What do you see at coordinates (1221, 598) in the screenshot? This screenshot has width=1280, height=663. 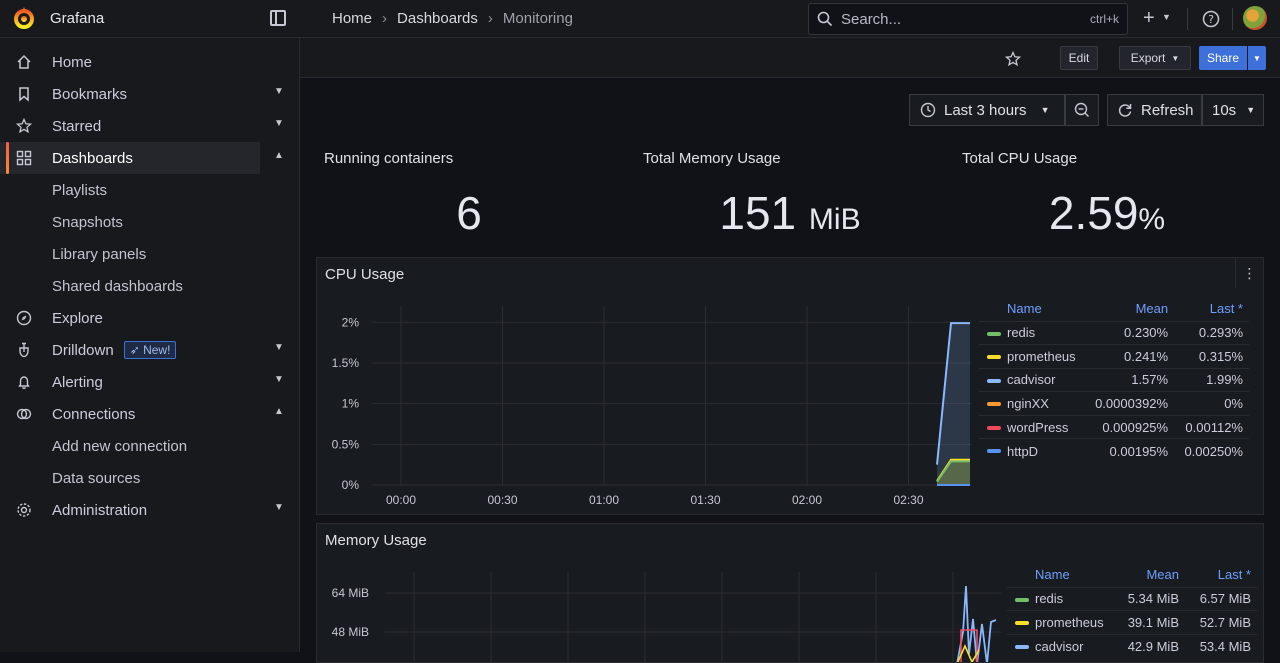 I see `legend-last: 6.57 MiB` at bounding box center [1221, 598].